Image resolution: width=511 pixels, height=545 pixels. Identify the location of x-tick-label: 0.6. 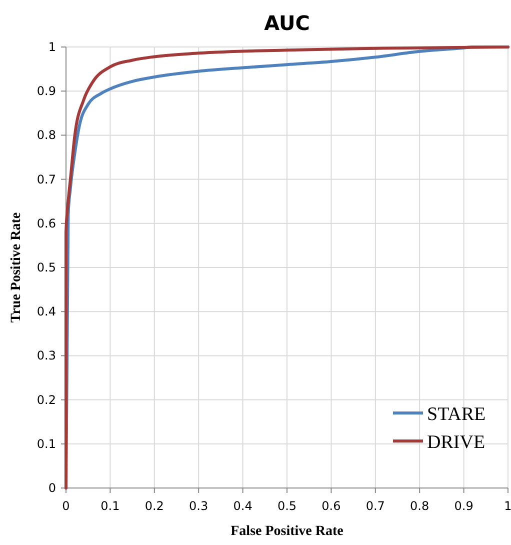
(331, 506).